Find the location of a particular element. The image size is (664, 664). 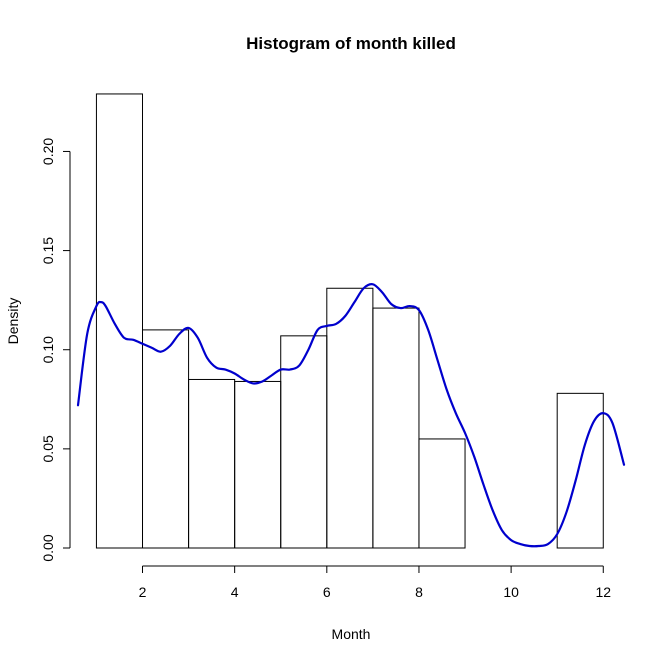

x-tick-label-6: 6 is located at coordinates (327, 592).